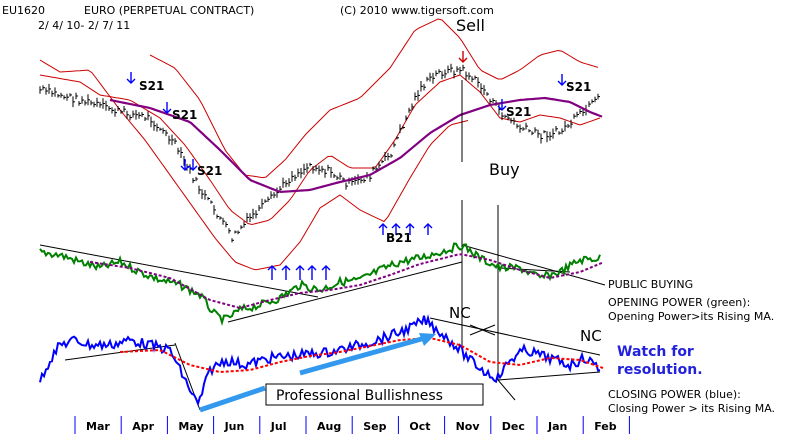 Image resolution: width=800 pixels, height=434 pixels. What do you see at coordinates (518, 112) in the screenshot?
I see `s21-label-4: S21` at bounding box center [518, 112].